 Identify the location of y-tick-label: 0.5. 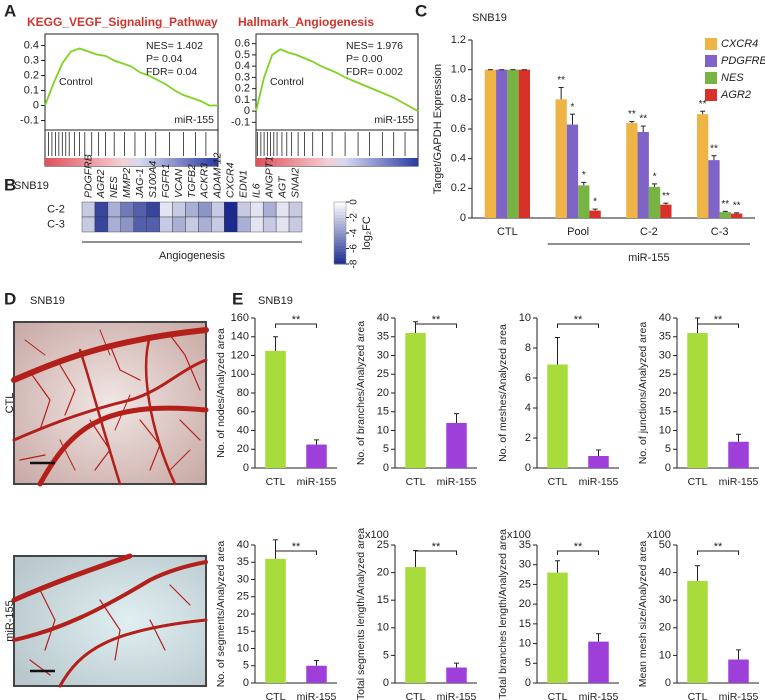
(242, 55).